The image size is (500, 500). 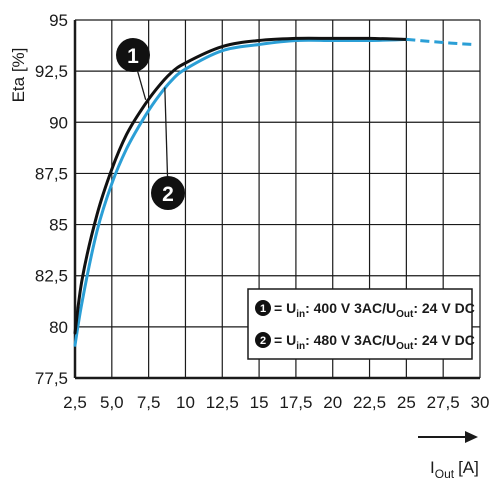 What do you see at coordinates (443, 402) in the screenshot?
I see `x-tick-label: 27,5` at bounding box center [443, 402].